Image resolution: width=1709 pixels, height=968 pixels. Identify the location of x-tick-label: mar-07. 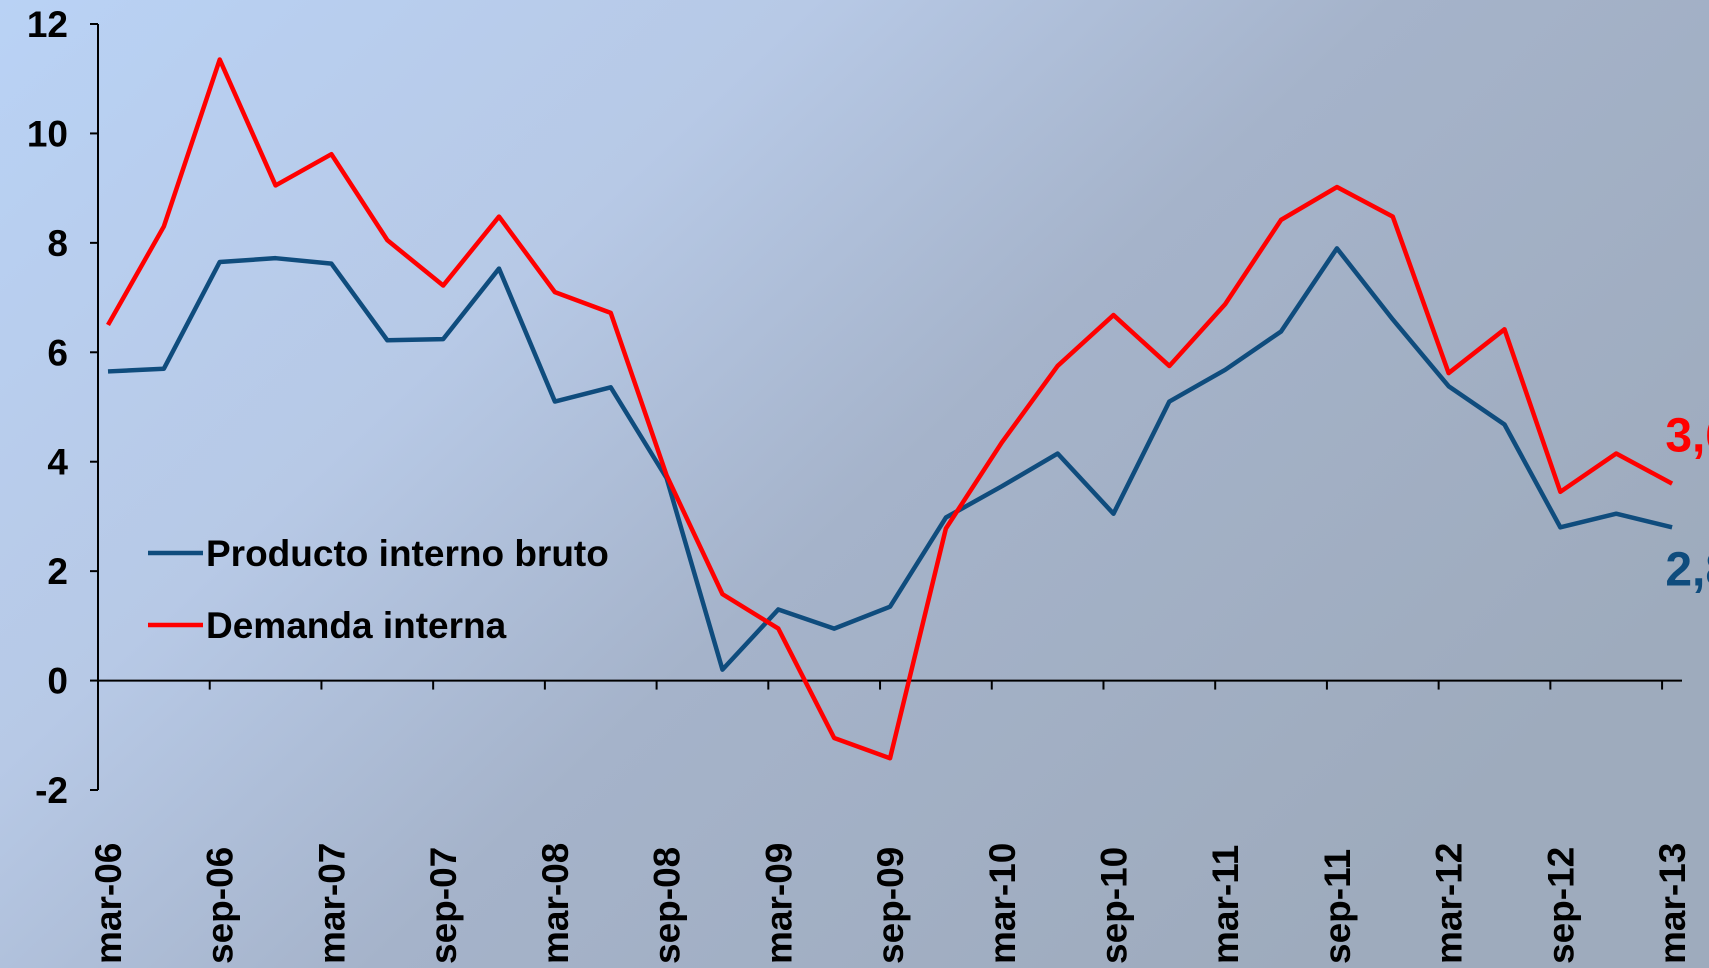
(331, 903).